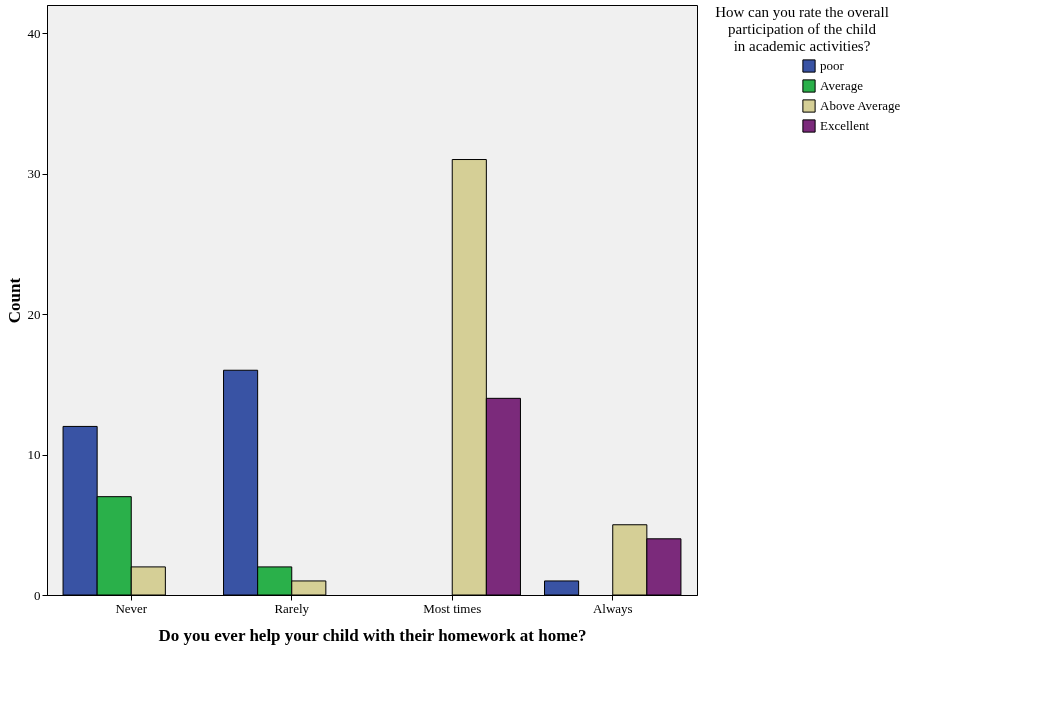  What do you see at coordinates (37, 595) in the screenshot?
I see `y-tick-label: 0` at bounding box center [37, 595].